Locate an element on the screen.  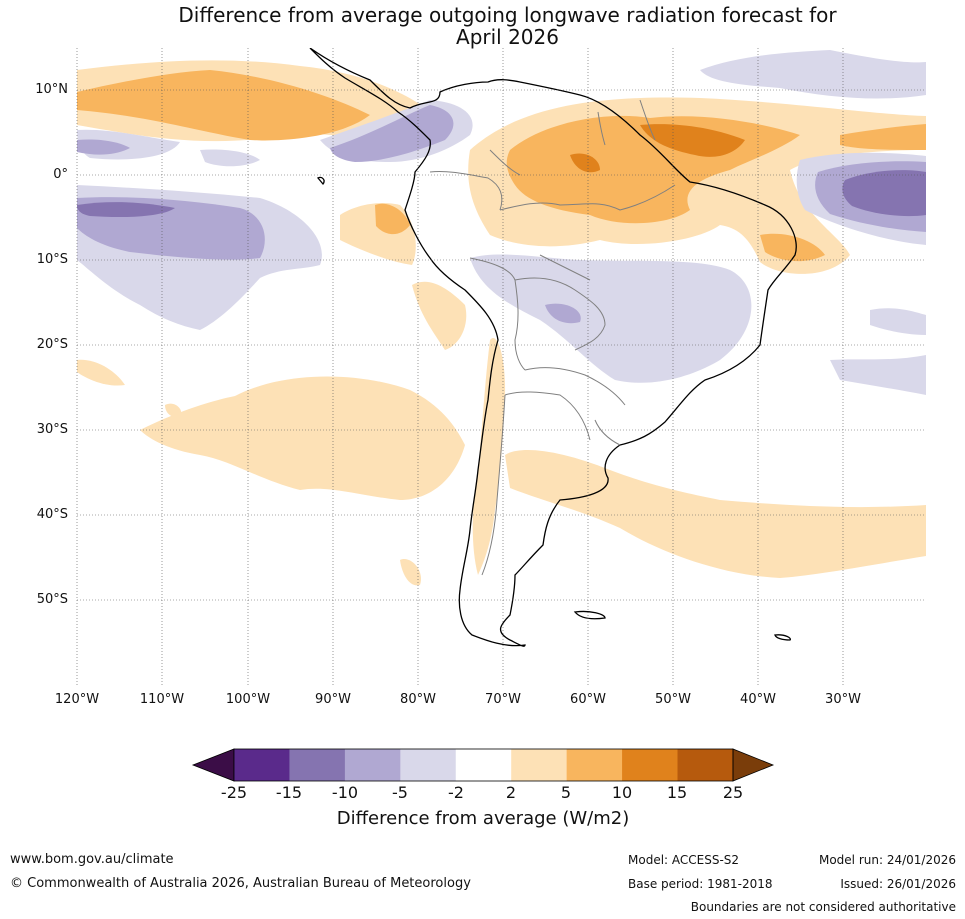
lon-label-100w: 100°W is located at coordinates (248, 699).